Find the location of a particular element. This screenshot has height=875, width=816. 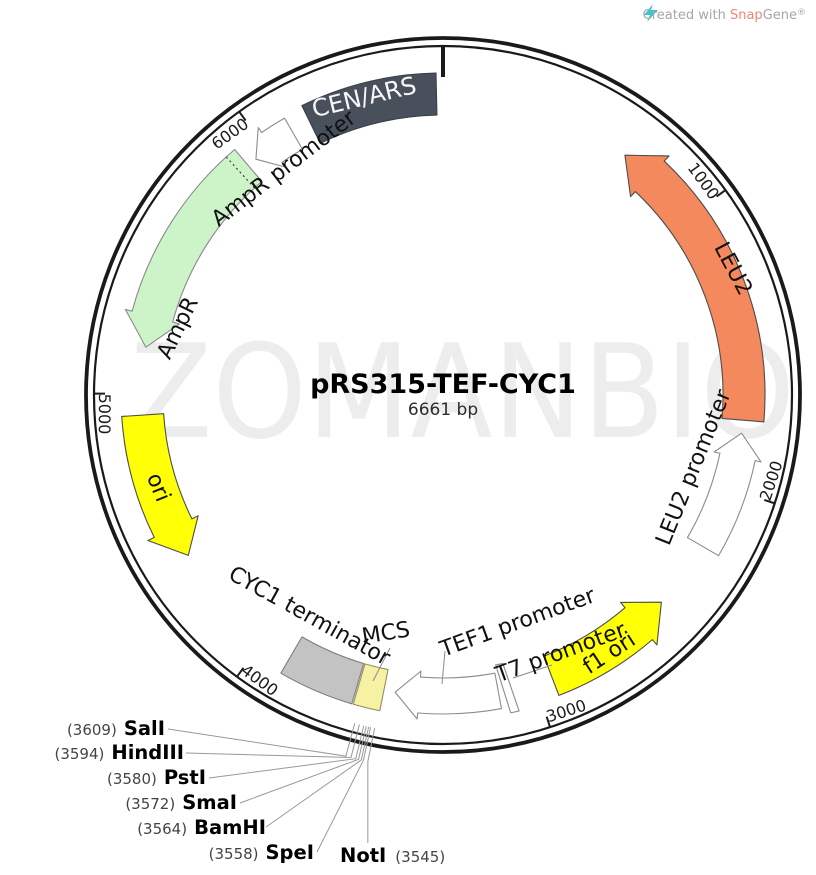

site-psti: (3580) PstI is located at coordinates (156, 777).